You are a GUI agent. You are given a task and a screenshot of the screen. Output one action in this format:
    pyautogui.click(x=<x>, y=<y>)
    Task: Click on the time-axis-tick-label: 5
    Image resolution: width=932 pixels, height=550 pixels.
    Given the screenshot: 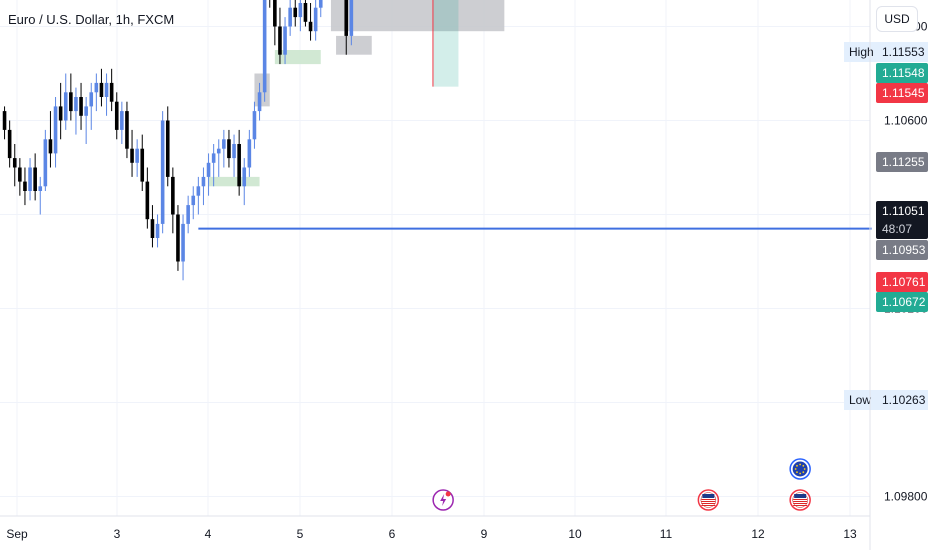 What is the action you would take?
    pyautogui.click(x=300, y=534)
    